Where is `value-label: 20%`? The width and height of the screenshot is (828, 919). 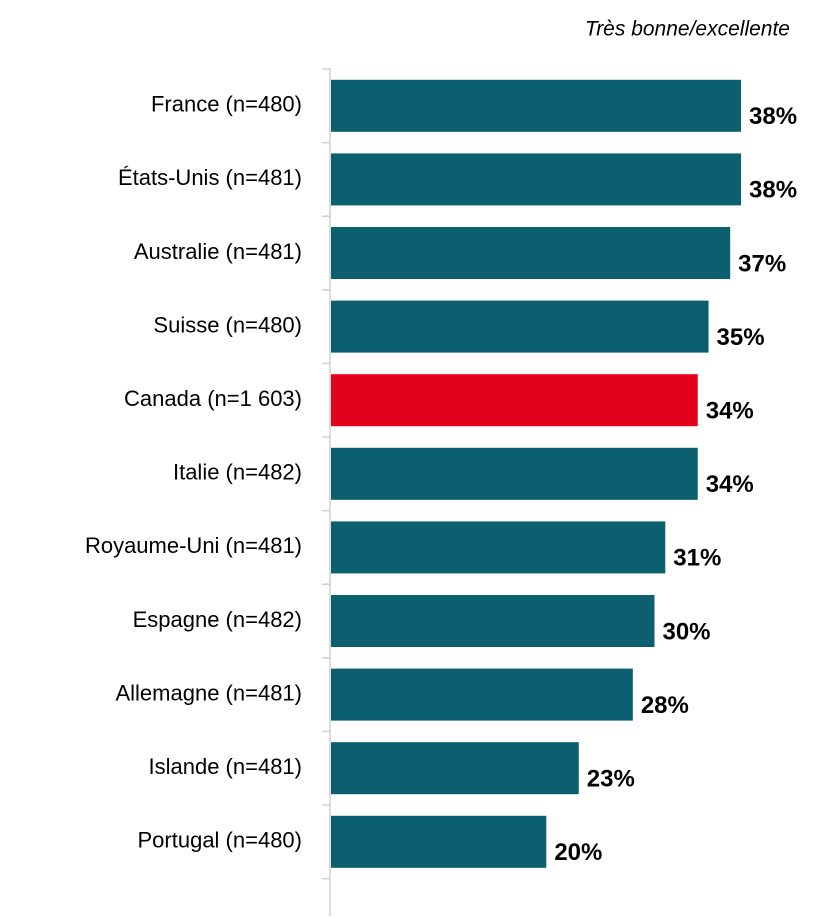 value-label: 20% is located at coordinates (578, 852).